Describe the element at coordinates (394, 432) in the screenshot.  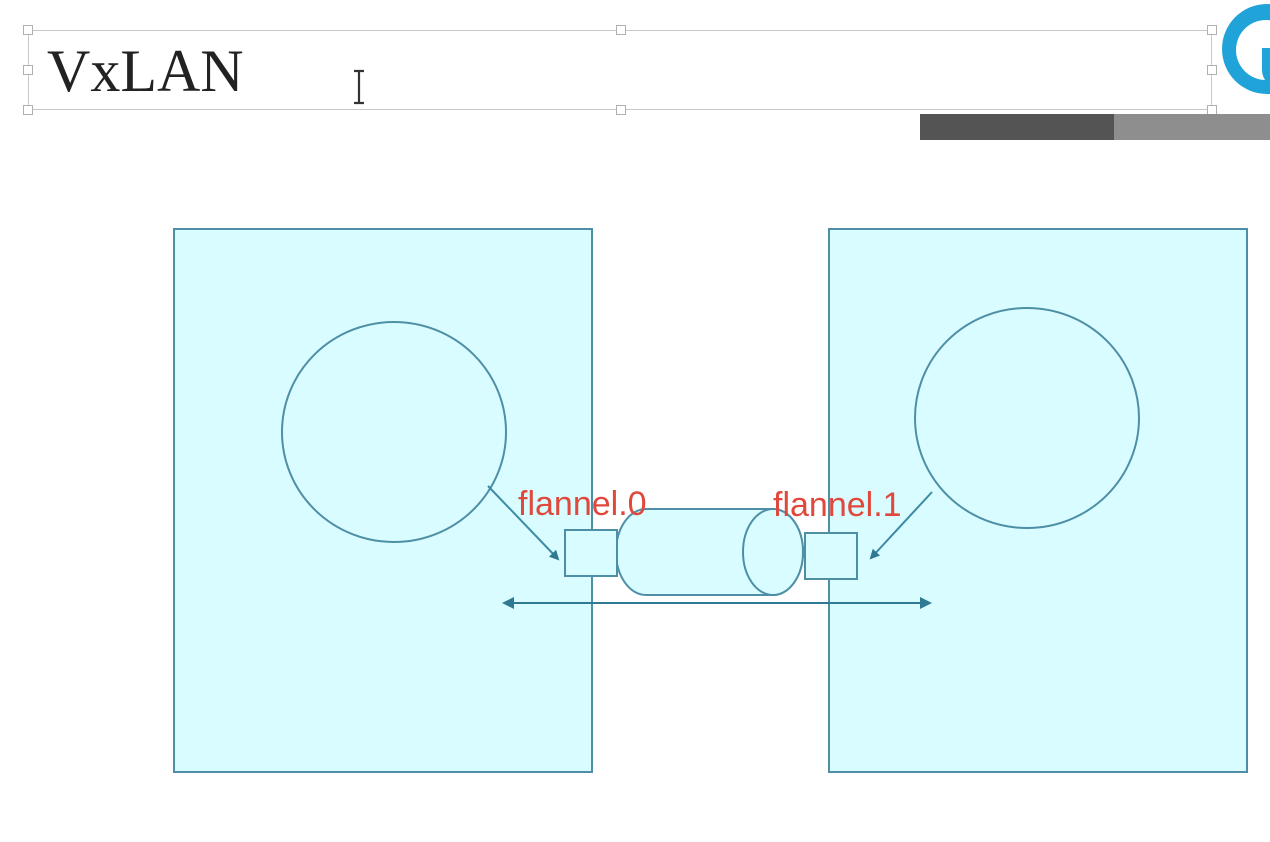
I see `left-container-circle` at that location.